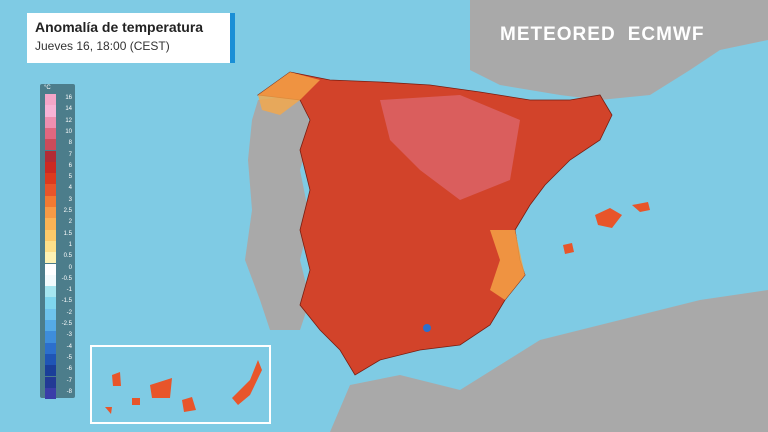  What do you see at coordinates (69, 391) in the screenshot?
I see `legend-label: -8` at bounding box center [69, 391].